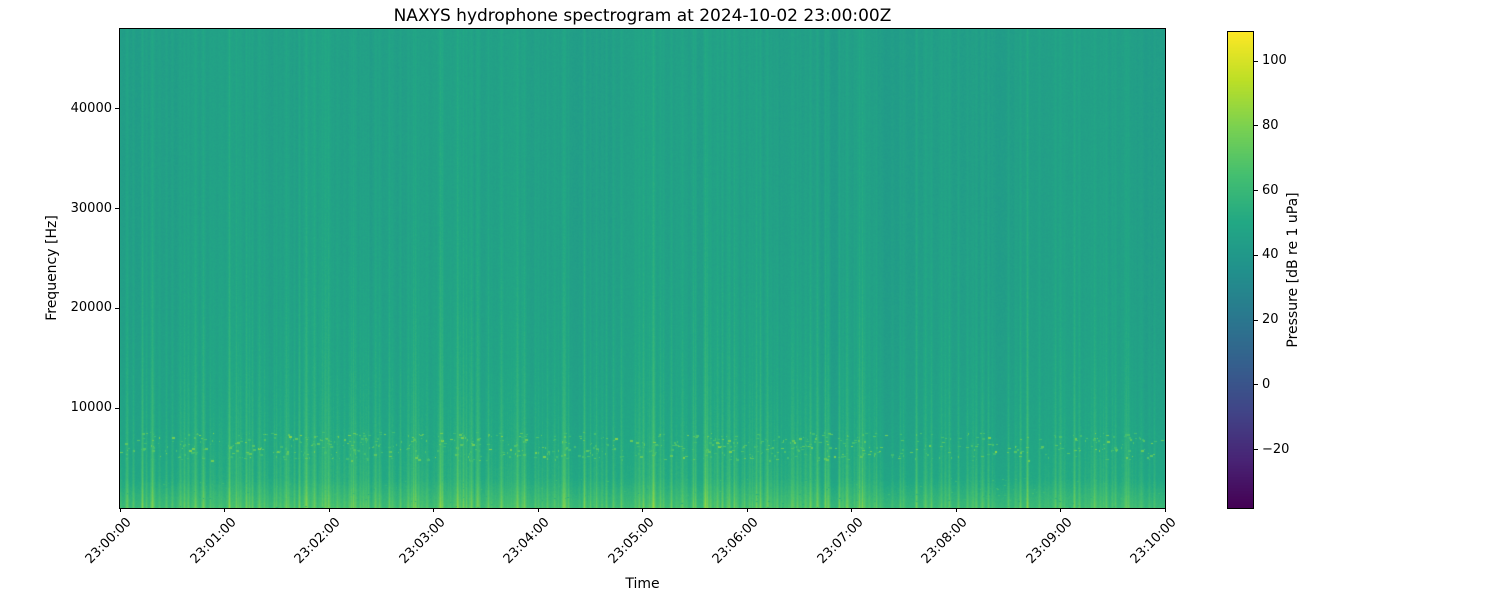 This screenshot has width=1500, height=600. I want to click on x-tick-label: 23:07:00, so click(840, 541).